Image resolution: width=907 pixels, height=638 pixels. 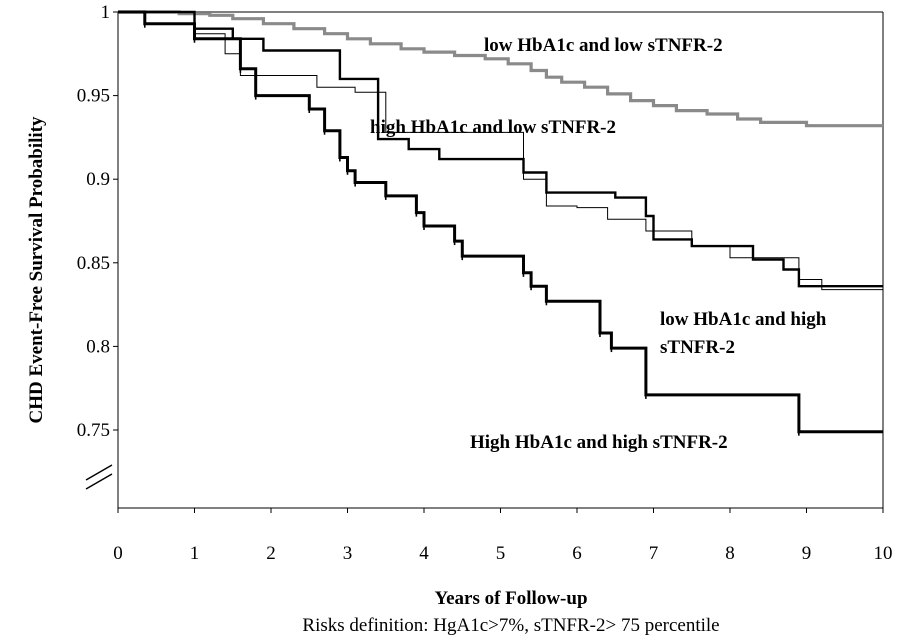 I want to click on x-tick-label: 7, so click(x=654, y=553).